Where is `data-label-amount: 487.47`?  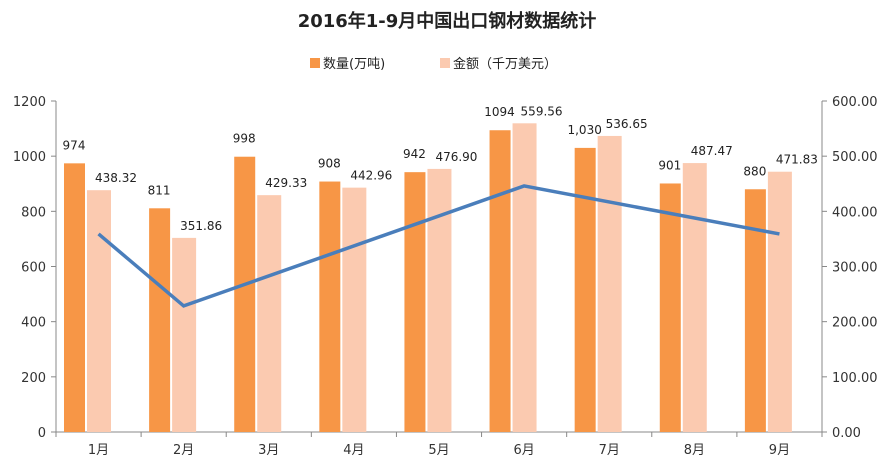
data-label-amount: 487.47 is located at coordinates (712, 151).